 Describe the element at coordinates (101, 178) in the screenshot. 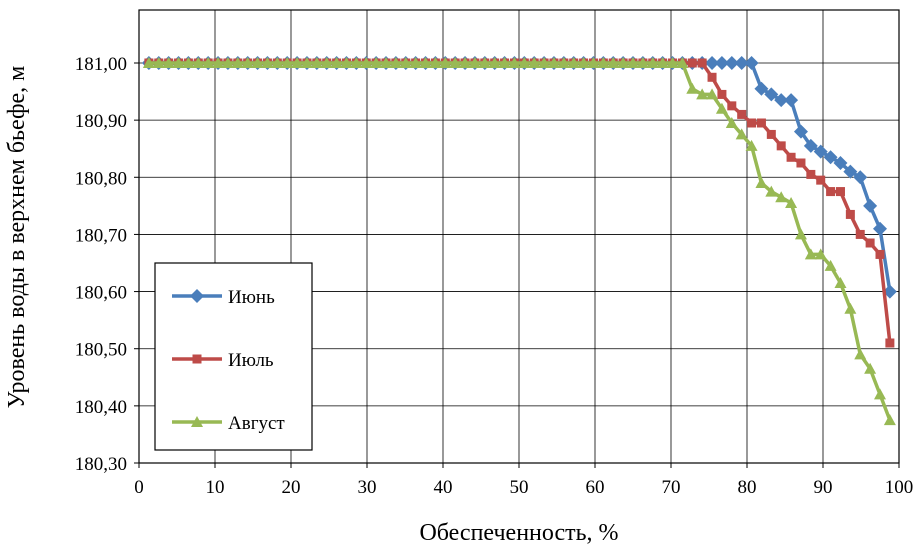

I see `y-tick-label: 180,80` at that location.